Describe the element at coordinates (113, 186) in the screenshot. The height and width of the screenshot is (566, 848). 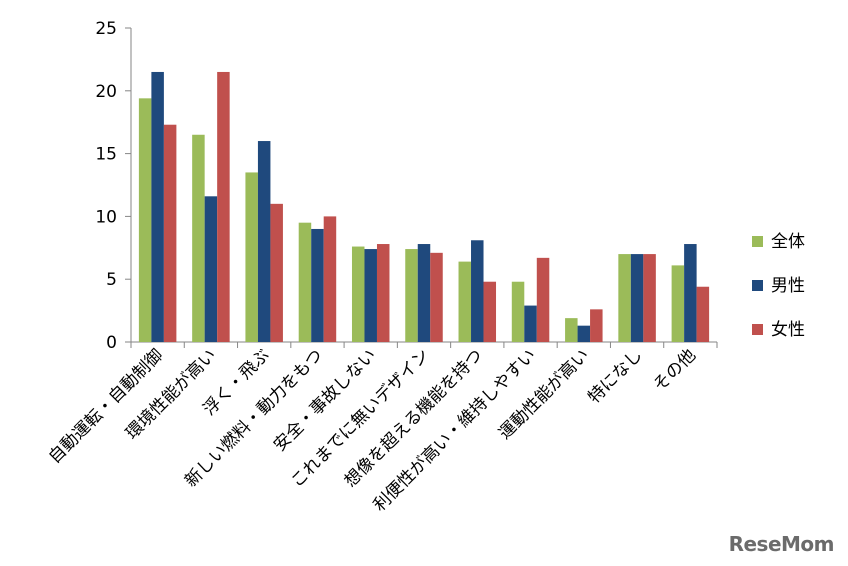
I see `y-axis-ticks: 0 5 10 15 20 25` at that location.